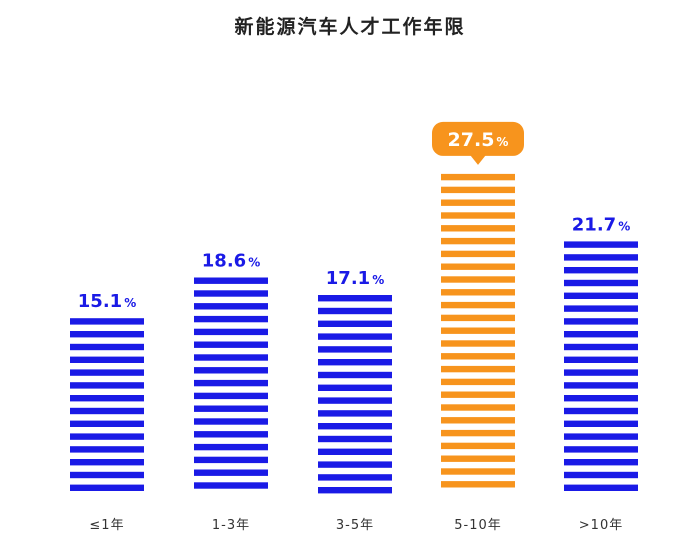 The height and width of the screenshot is (560, 700). Describe the element at coordinates (355, 278) in the screenshot. I see `value-label-3: 17.1%` at that location.